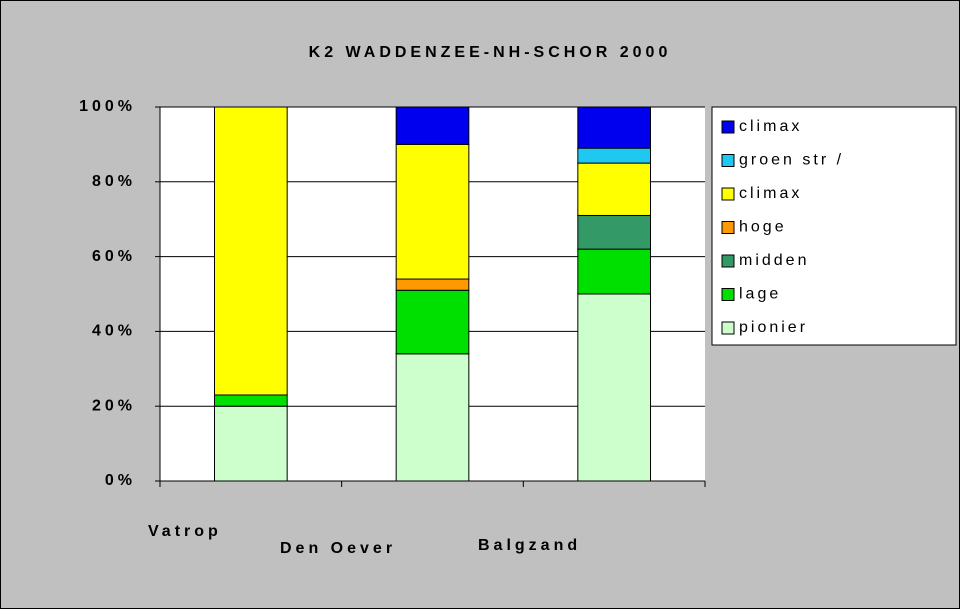  Describe the element at coordinates (773, 327) in the screenshot. I see `legend-label: pionier` at that location.